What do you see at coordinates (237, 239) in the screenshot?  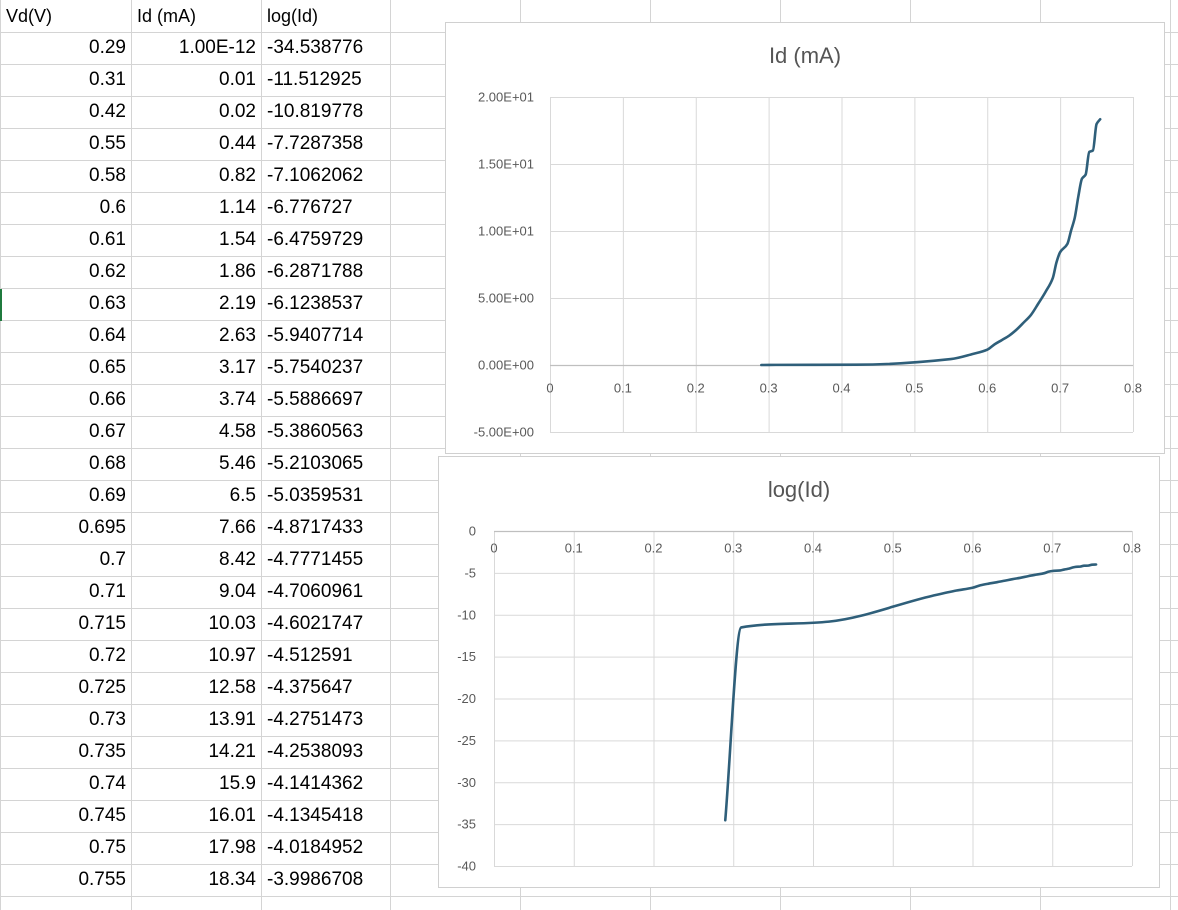 I see `id-cell: 1.54` at bounding box center [237, 239].